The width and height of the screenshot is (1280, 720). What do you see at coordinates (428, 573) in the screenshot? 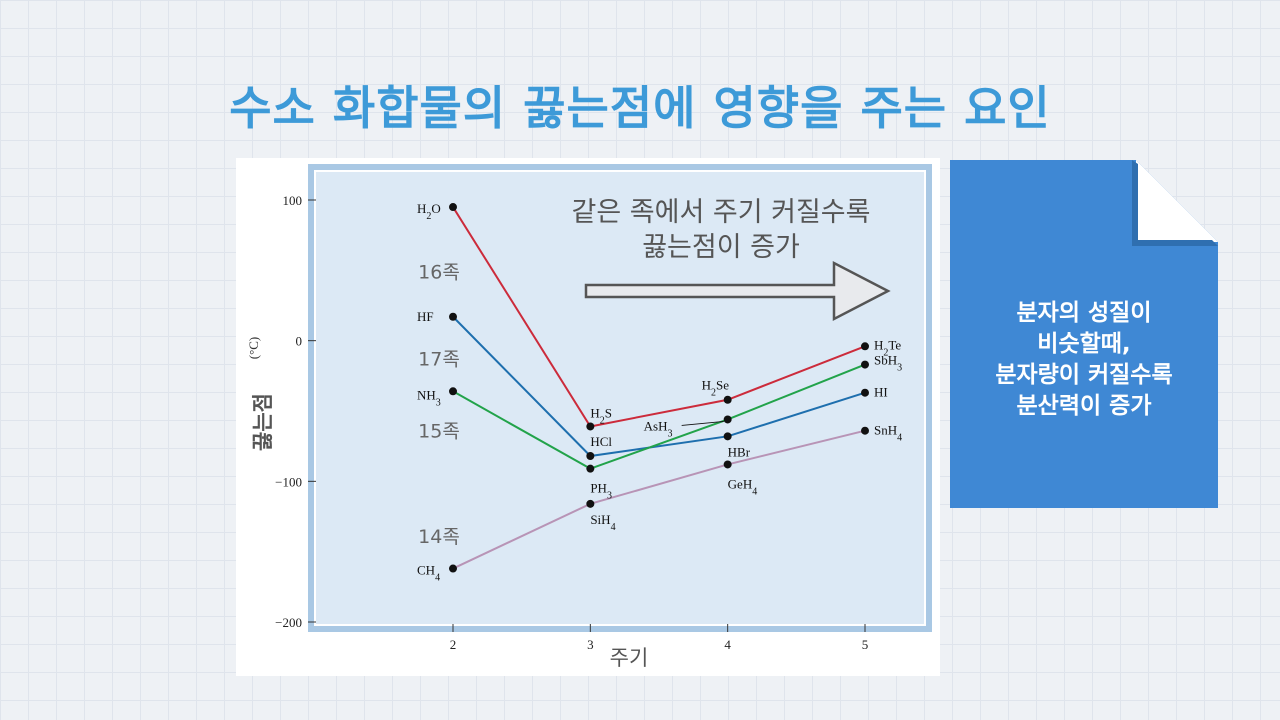
I see `compound-label: CH4` at bounding box center [428, 573].